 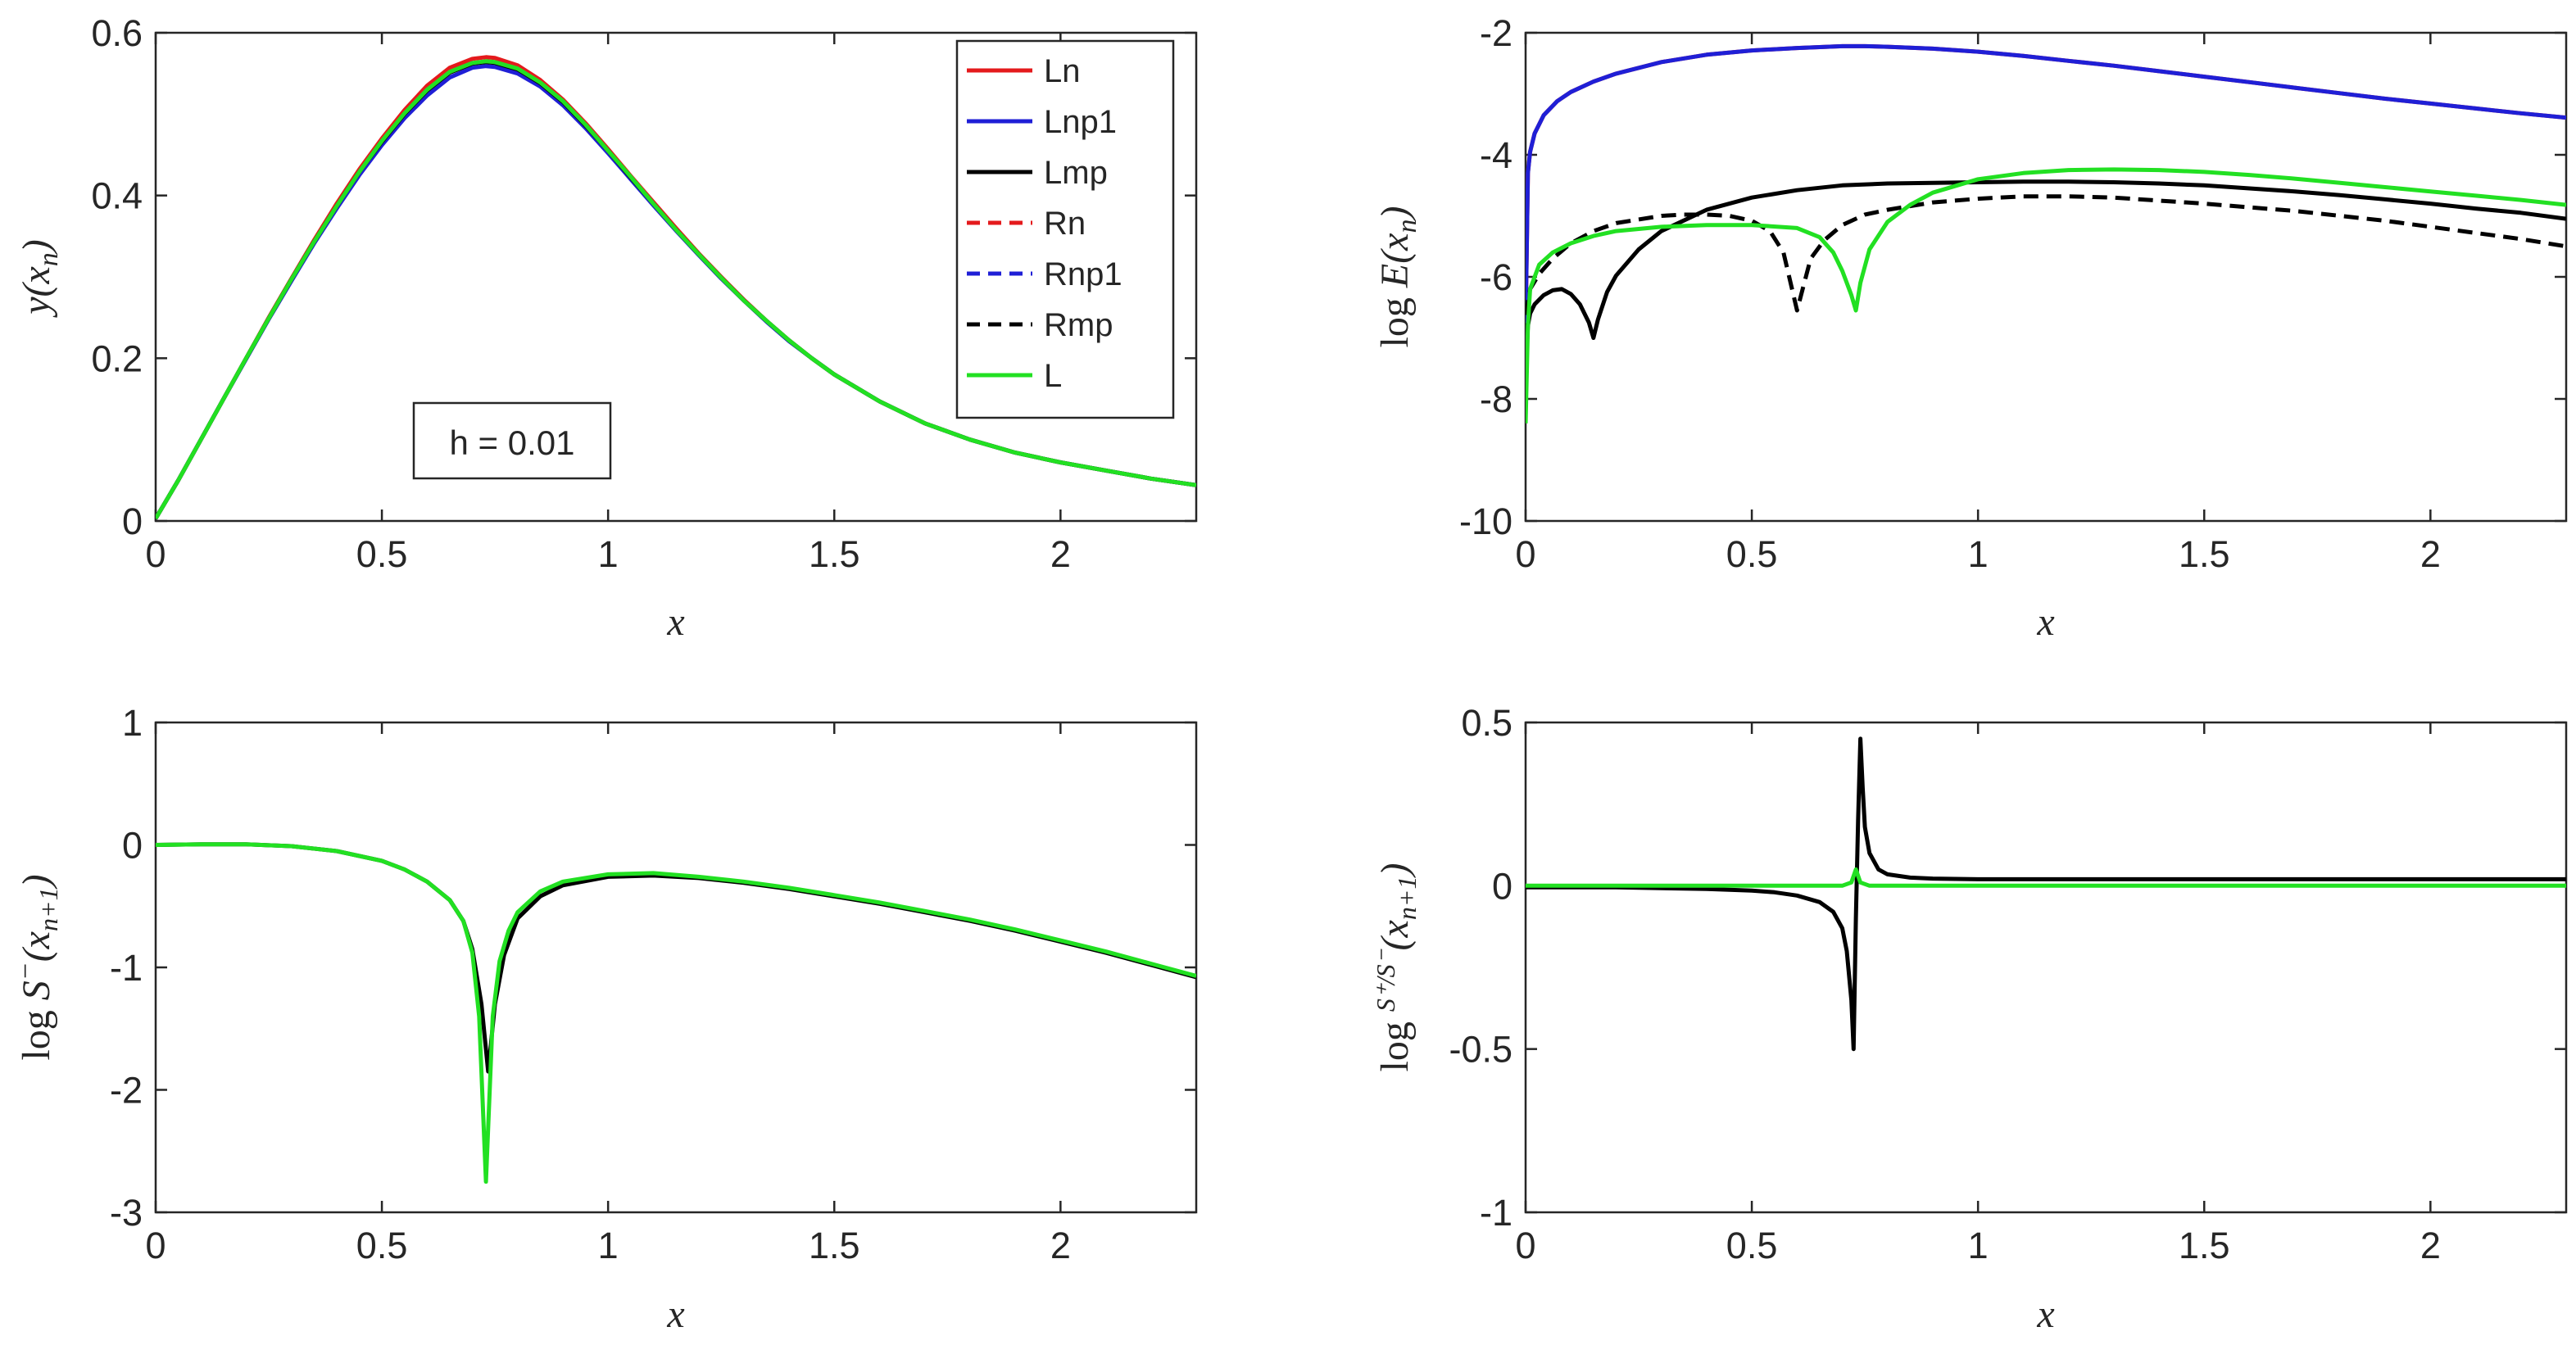 I want to click on legend-label-rmp: Rmp, so click(x=1078, y=325).